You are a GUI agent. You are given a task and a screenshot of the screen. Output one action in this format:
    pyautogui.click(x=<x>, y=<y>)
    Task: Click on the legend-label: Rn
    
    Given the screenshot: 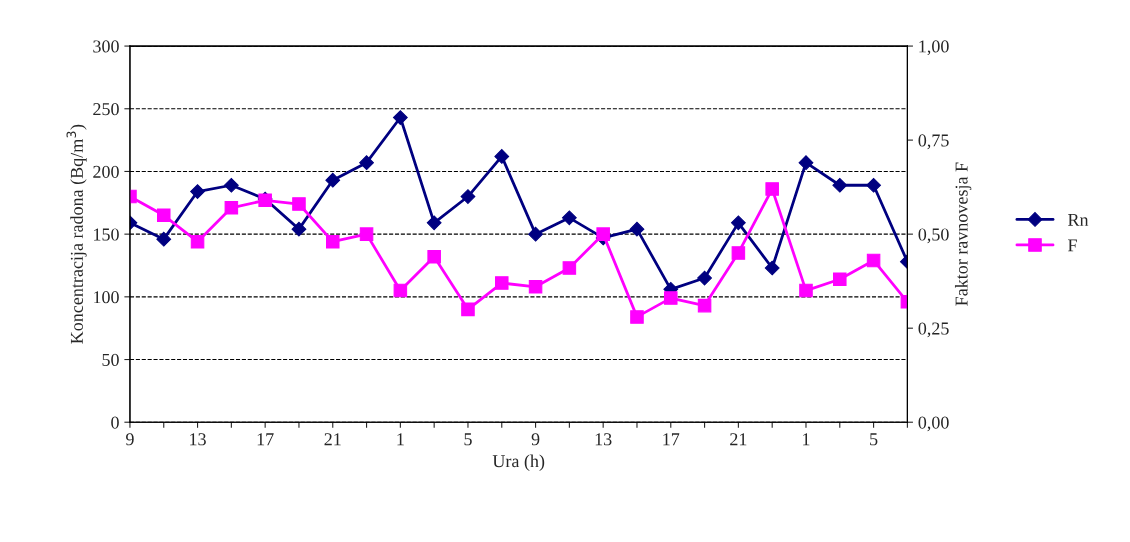 What is the action you would take?
    pyautogui.click(x=1078, y=219)
    